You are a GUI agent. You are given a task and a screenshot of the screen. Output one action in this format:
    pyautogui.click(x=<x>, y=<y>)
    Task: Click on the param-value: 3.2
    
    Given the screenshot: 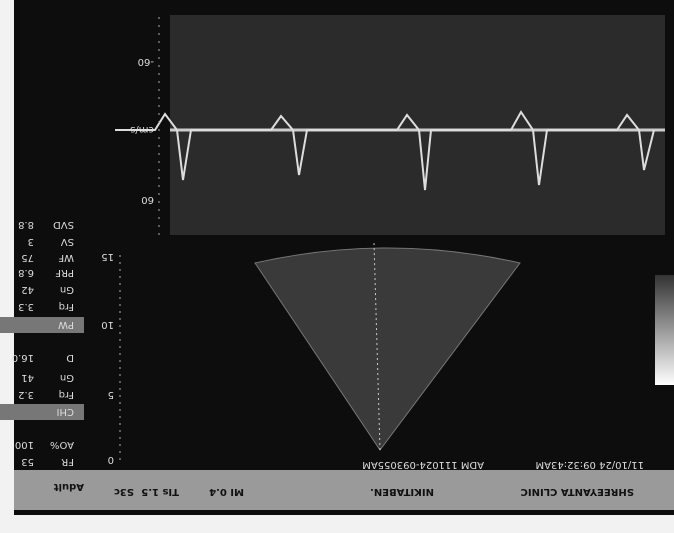 What is the action you would take?
    pyautogui.click(x=26, y=394)
    